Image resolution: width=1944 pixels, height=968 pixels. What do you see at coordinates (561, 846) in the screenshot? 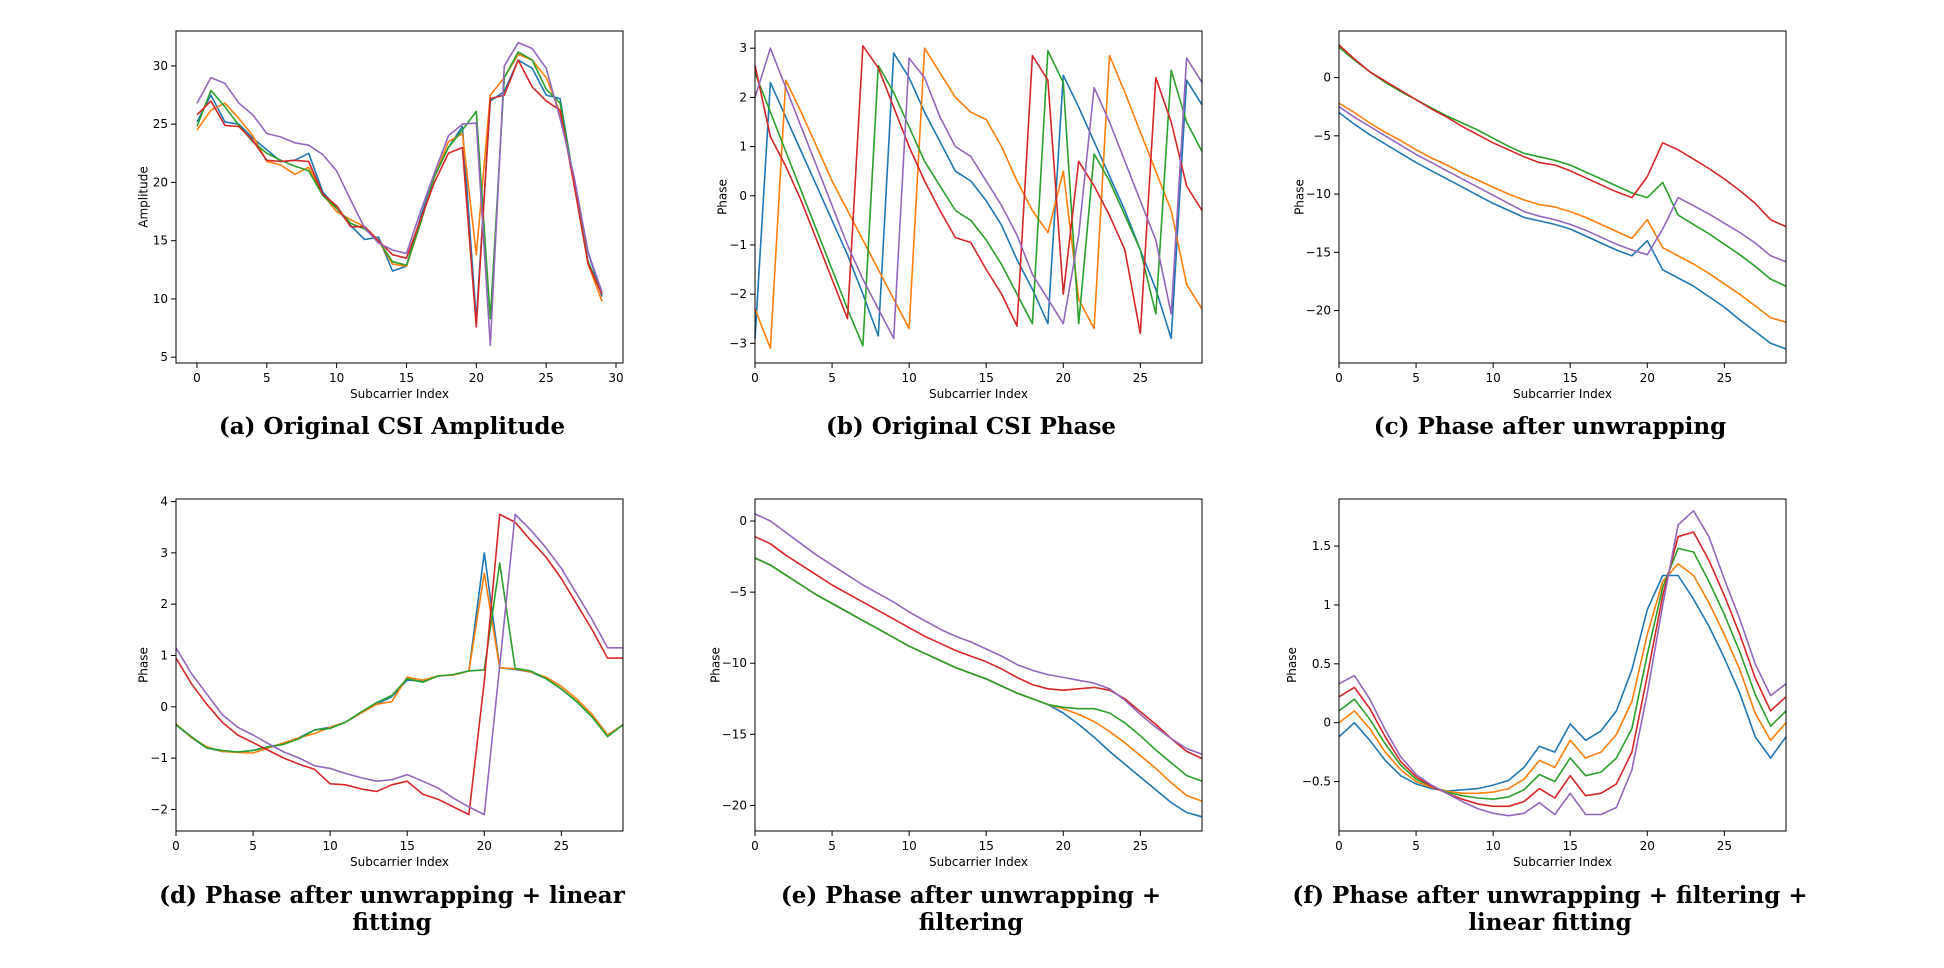
I see `x-tick-label-d: 25` at bounding box center [561, 846].